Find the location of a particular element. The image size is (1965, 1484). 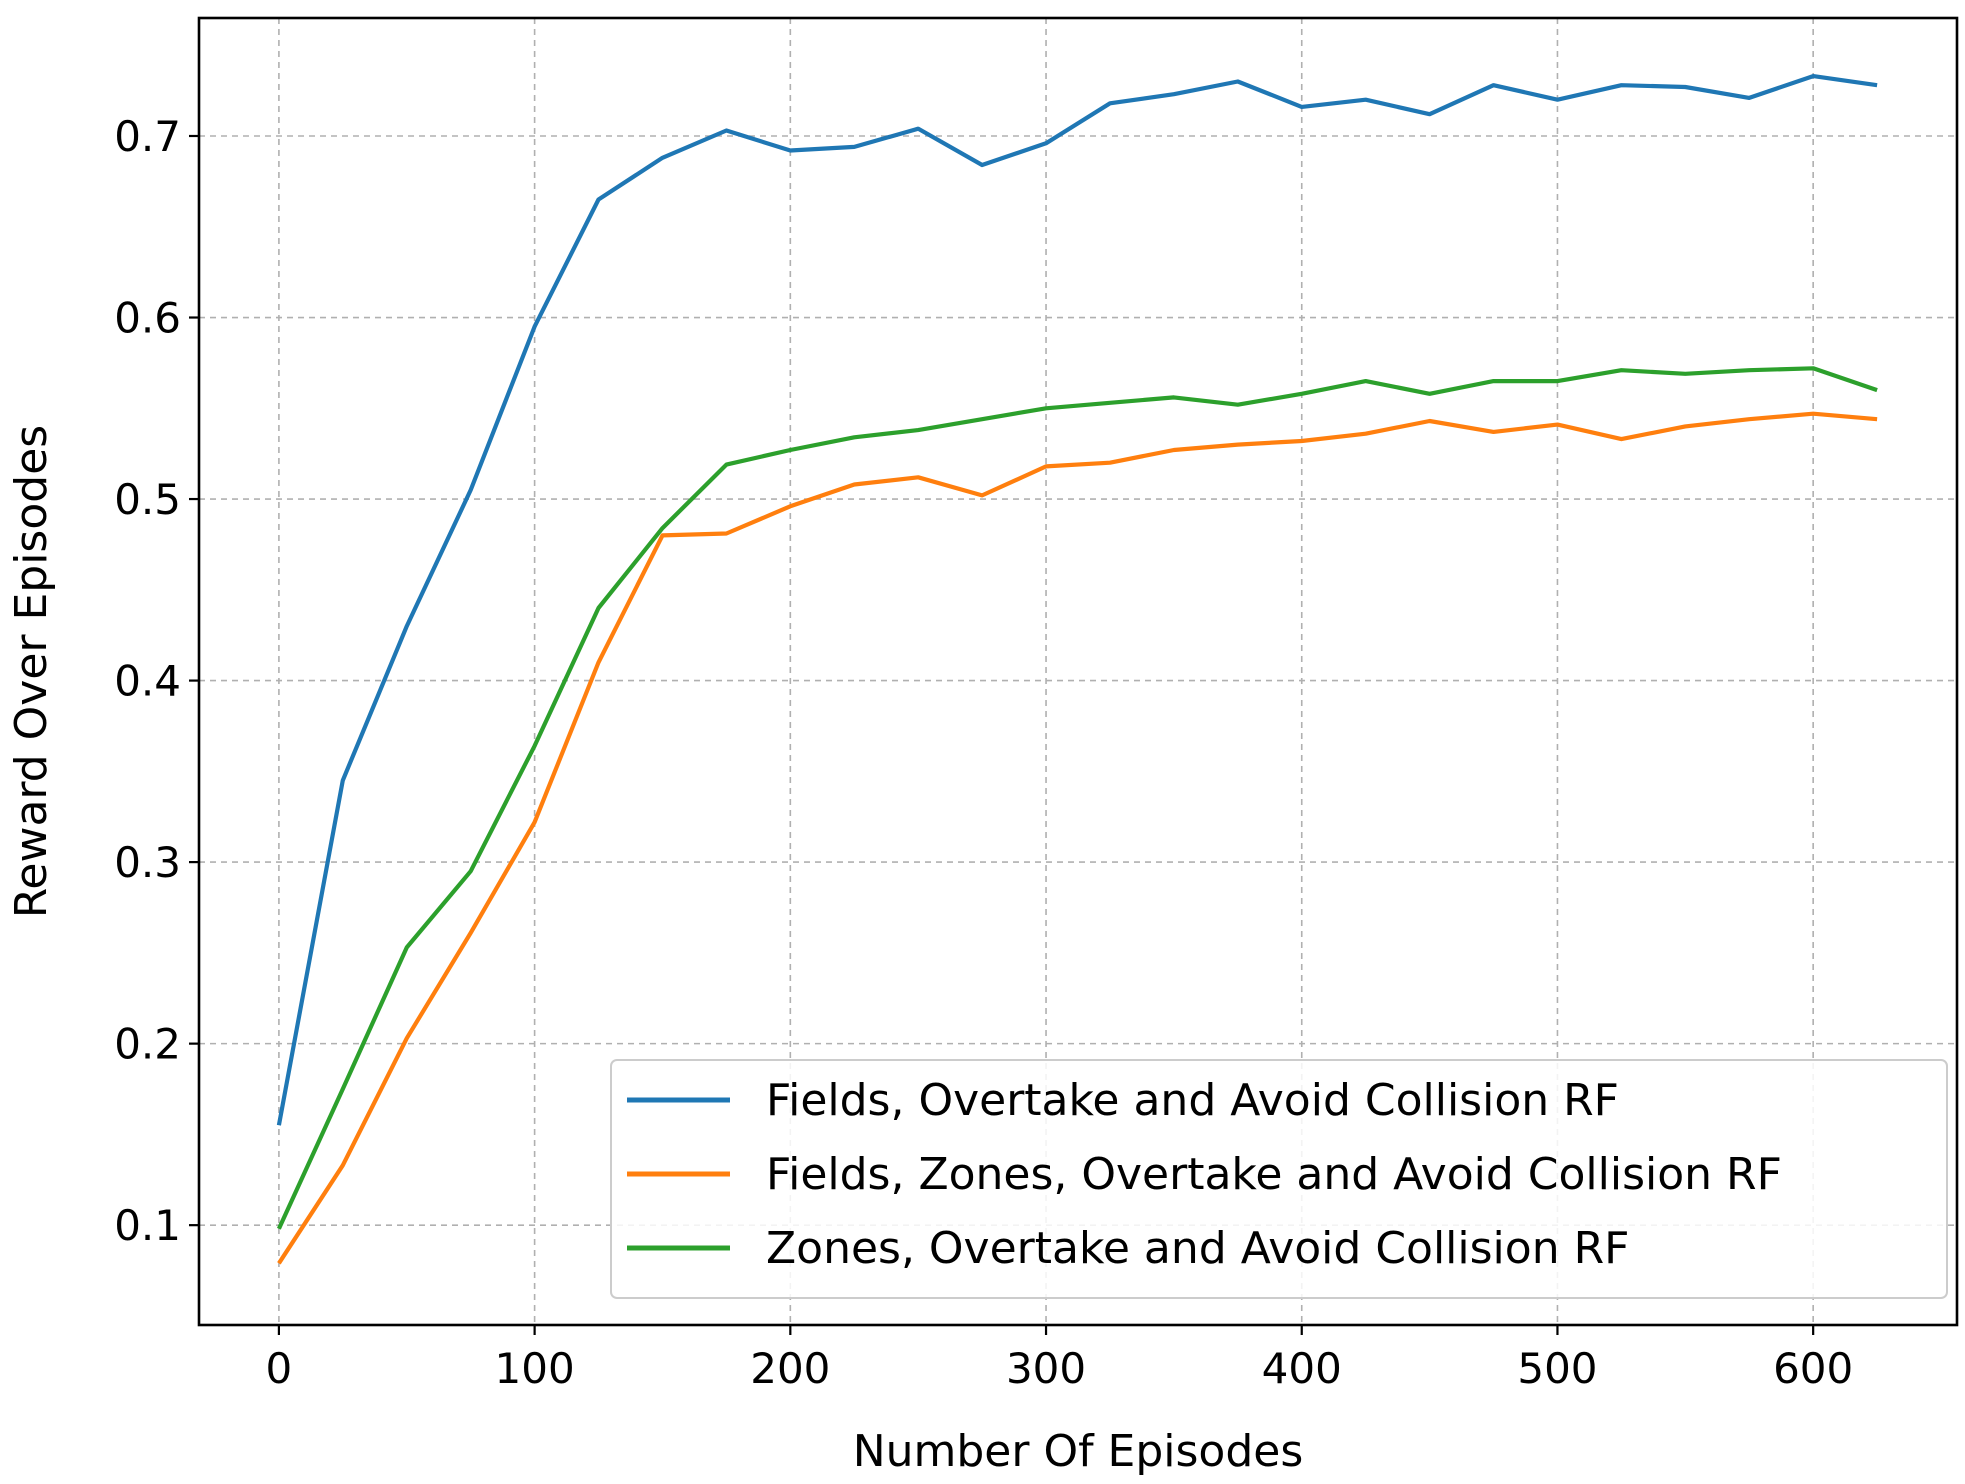

legend-label-fields-overtake: Fields, Overtake and Avoid Collision RF is located at coordinates (1192, 1100).